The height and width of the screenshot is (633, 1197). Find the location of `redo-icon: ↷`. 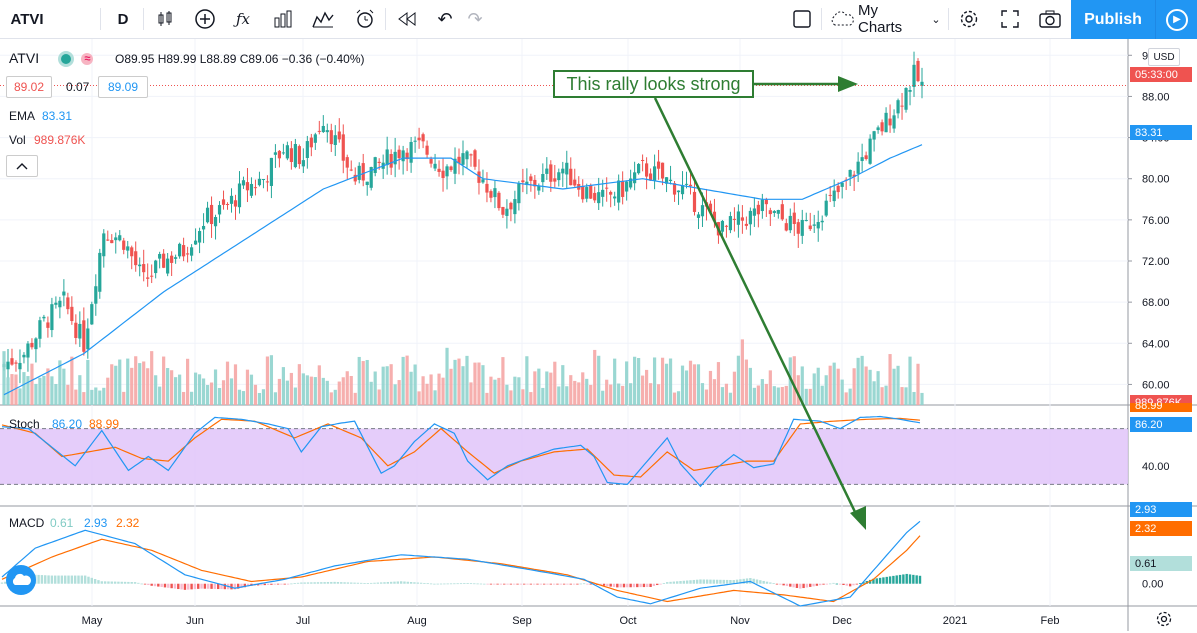

redo-icon: ↷ is located at coordinates (475, 18).